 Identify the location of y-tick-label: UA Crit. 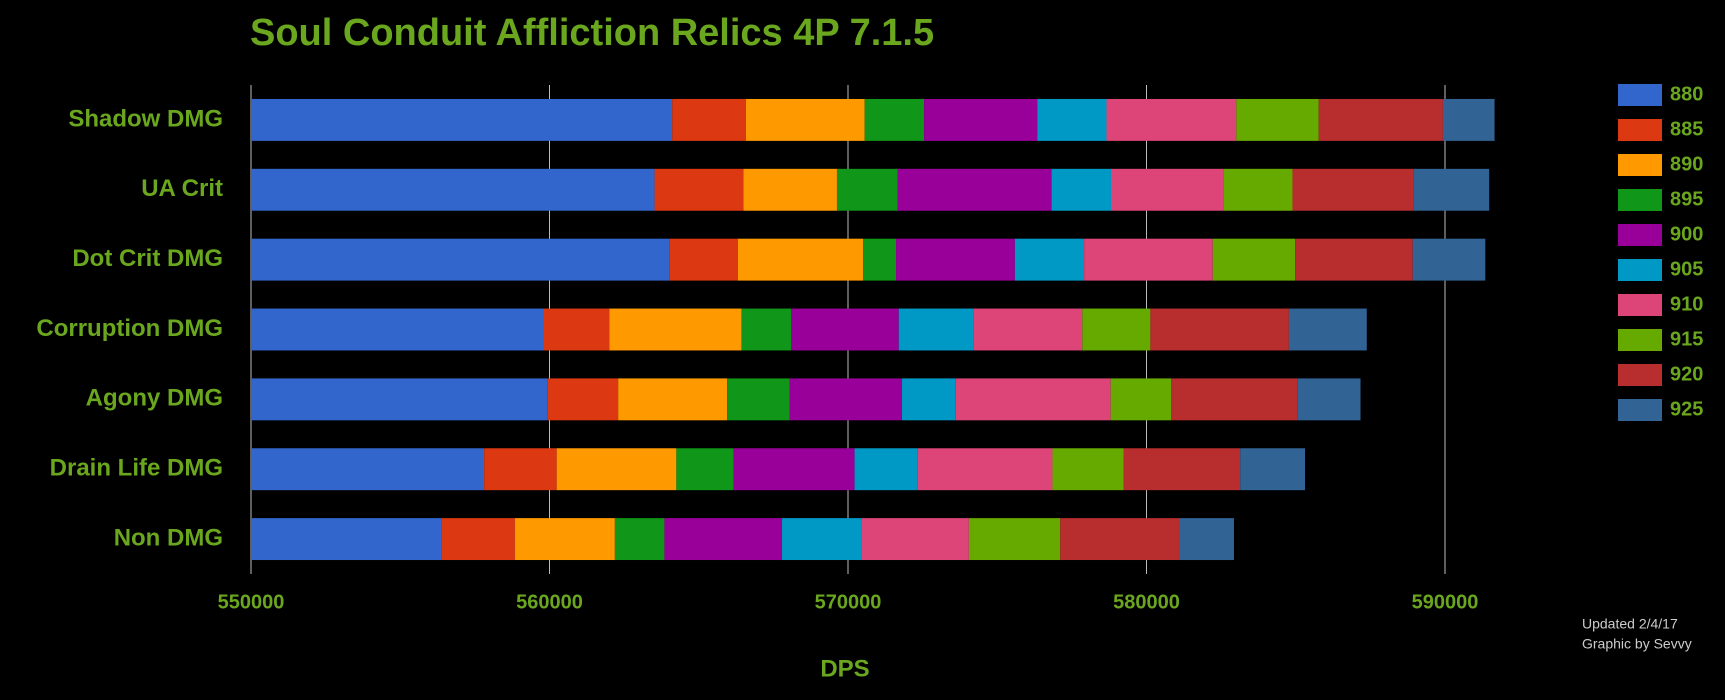
(182, 188).